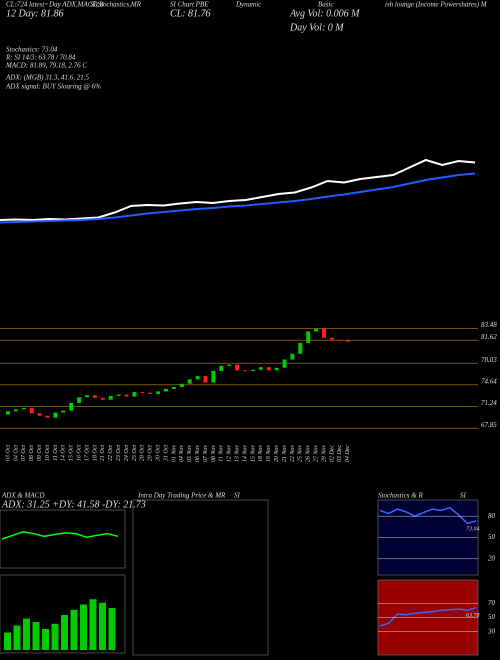  I want to click on y-tick-label: 20, so click(492, 558).